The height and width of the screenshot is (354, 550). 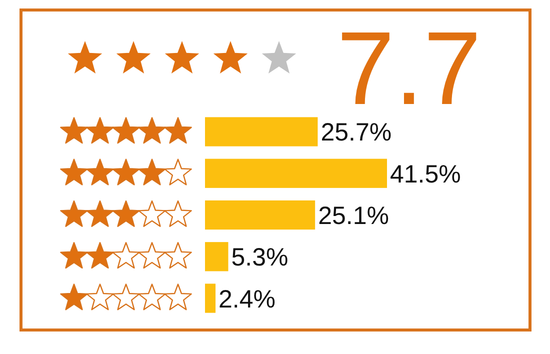 I want to click on data-label: 5.3%, so click(x=259, y=258).